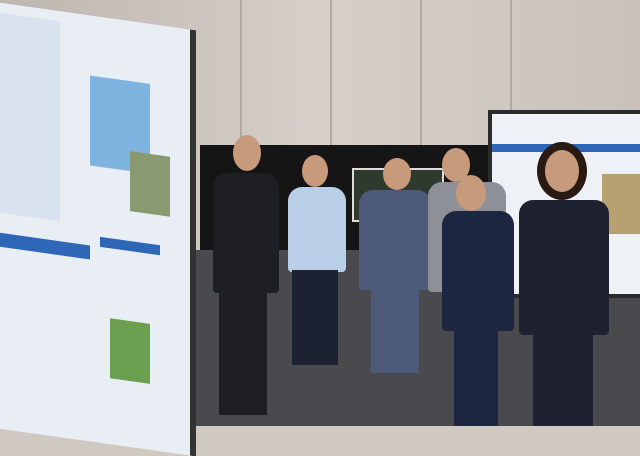 Image resolution: width=640 pixels, height=456 pixels. What do you see at coordinates (130, 351) in the screenshot?
I see `poster-chart-image` at bounding box center [130, 351].